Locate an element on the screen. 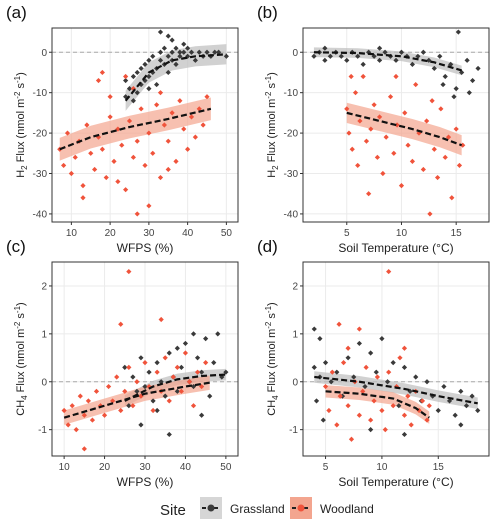 The height and width of the screenshot is (525, 500). legend-point-woodland is located at coordinates (301, 508).